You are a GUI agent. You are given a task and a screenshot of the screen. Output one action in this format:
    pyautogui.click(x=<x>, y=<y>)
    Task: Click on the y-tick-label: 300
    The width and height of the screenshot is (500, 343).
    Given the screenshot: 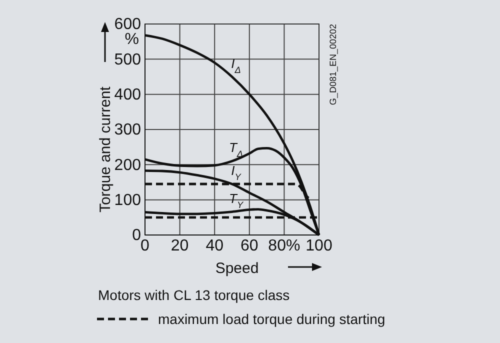 What is the action you would take?
    pyautogui.click(x=128, y=130)
    